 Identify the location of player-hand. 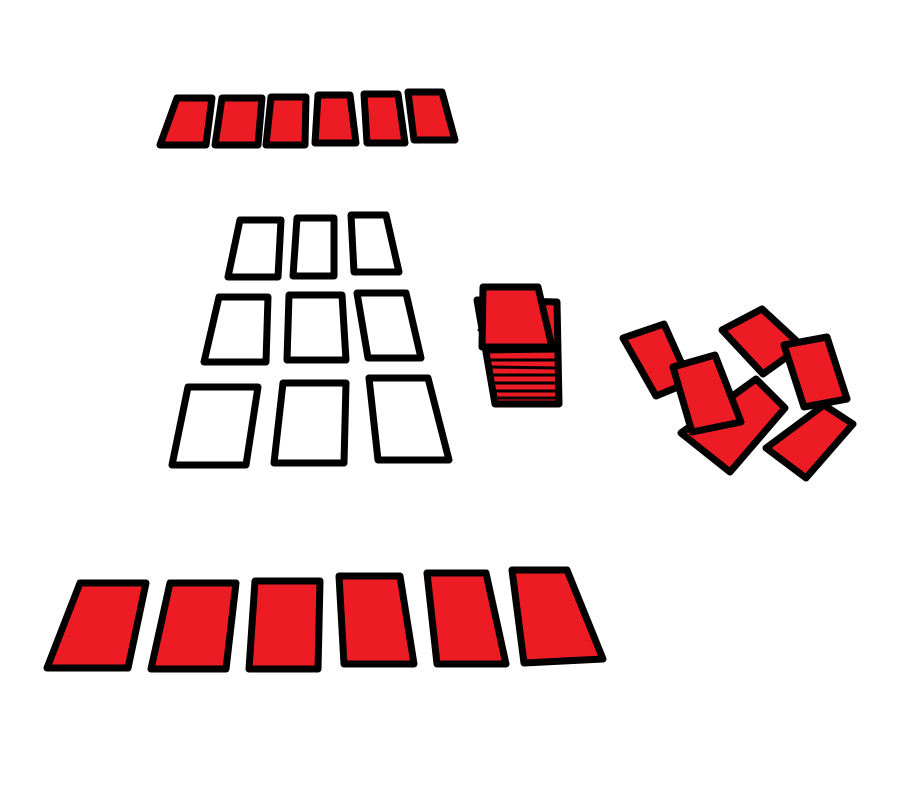
(325, 619).